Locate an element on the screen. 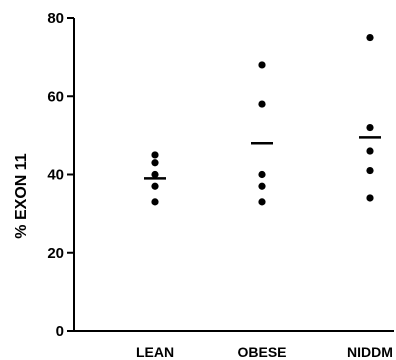 Image resolution: width=396 pixels, height=360 pixels. y-tick-label: 0 is located at coordinates (60, 331).